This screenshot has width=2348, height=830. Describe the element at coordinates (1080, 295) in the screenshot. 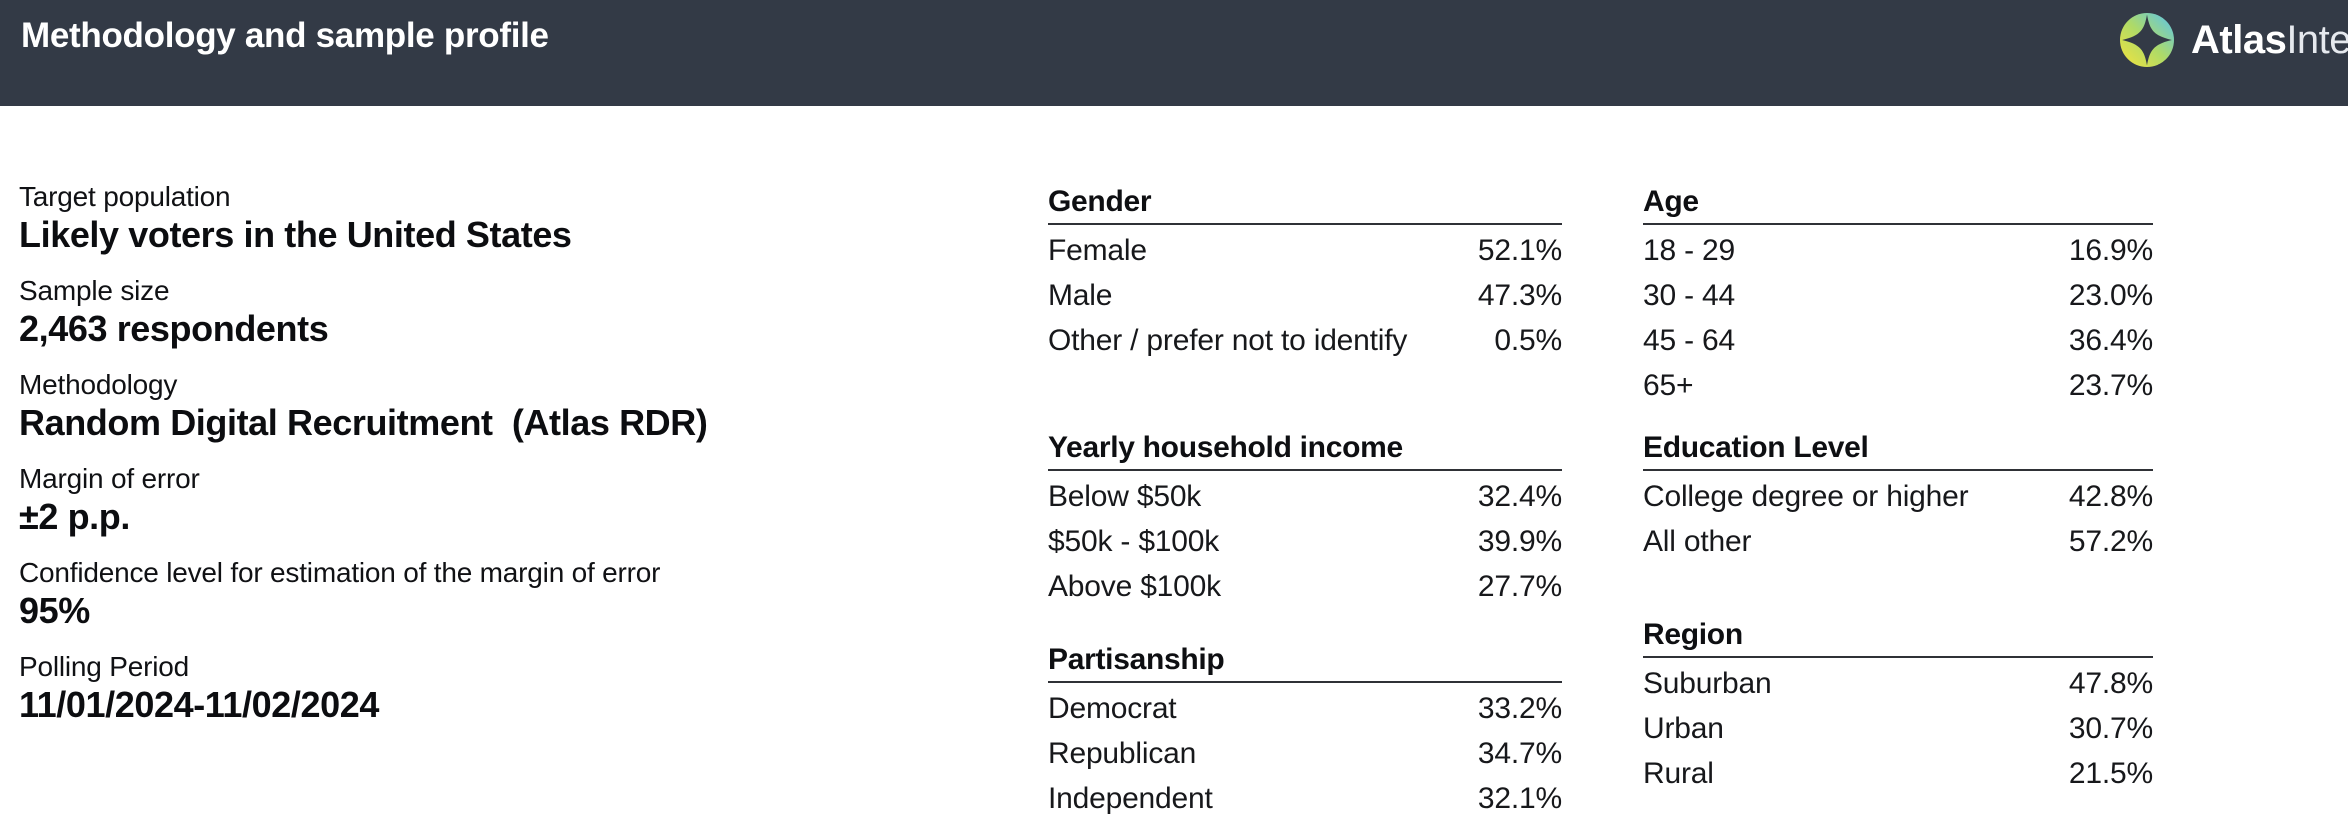

I see `row-label: Male` at that location.